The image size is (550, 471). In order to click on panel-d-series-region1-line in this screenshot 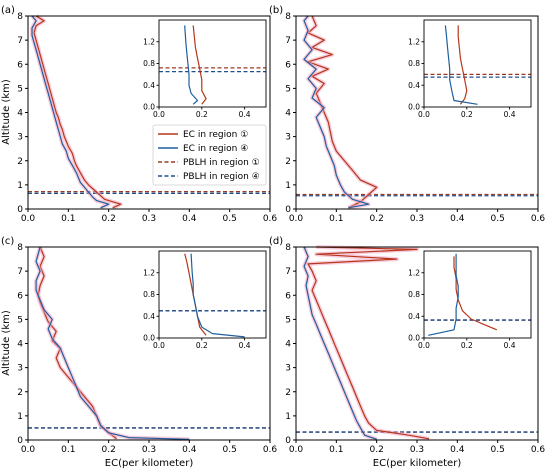, I will do `click(368, 343)`.